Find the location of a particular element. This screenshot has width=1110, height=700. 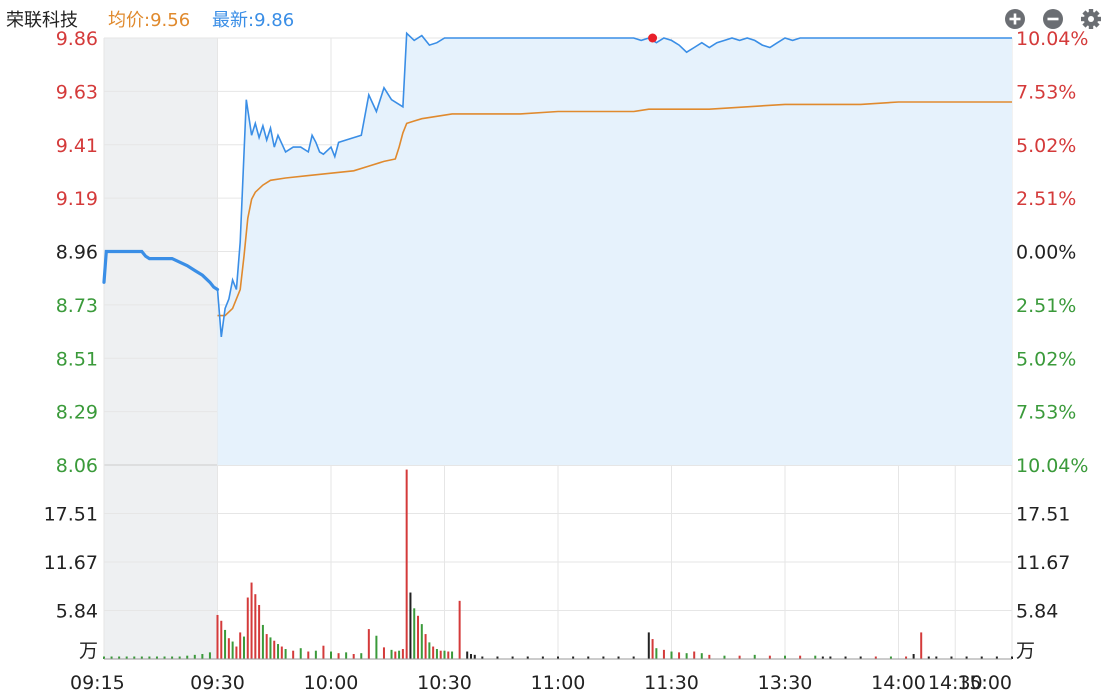

percent-tick-label: 10.04% is located at coordinates (1052, 39).